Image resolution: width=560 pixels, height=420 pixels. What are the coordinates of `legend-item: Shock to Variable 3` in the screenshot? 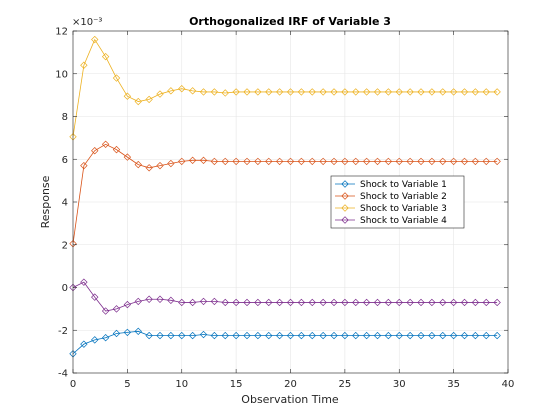 It's located at (391, 209).